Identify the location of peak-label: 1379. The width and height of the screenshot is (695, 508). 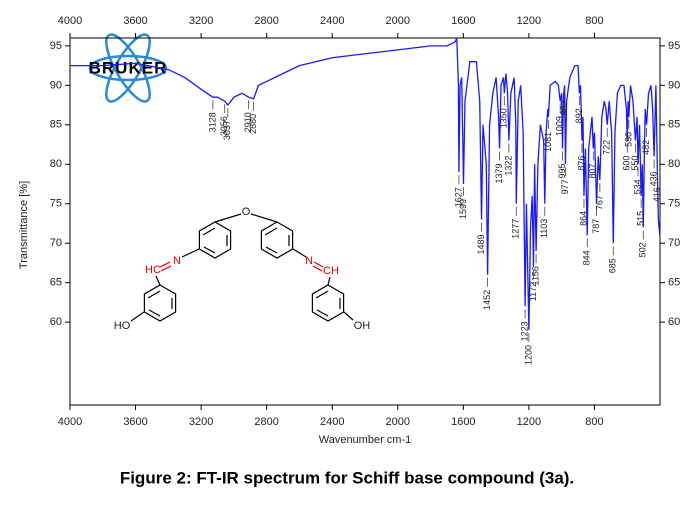
(499, 174).